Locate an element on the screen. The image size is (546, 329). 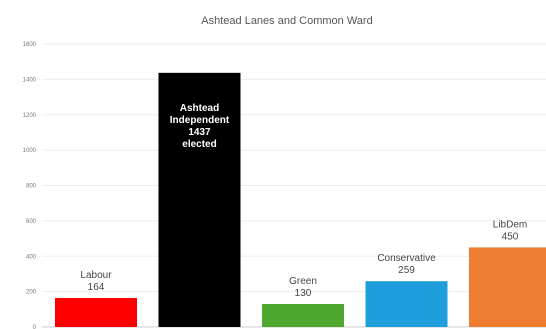
data-label: 1437 is located at coordinates (199, 132).